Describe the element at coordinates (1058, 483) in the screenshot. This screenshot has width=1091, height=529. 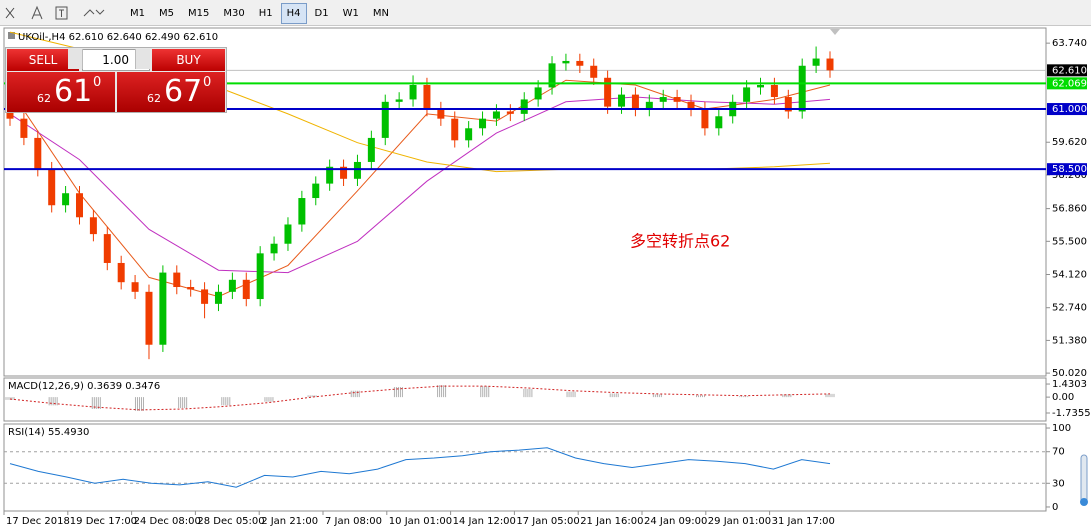
I see `y-tick-label: 30` at that location.